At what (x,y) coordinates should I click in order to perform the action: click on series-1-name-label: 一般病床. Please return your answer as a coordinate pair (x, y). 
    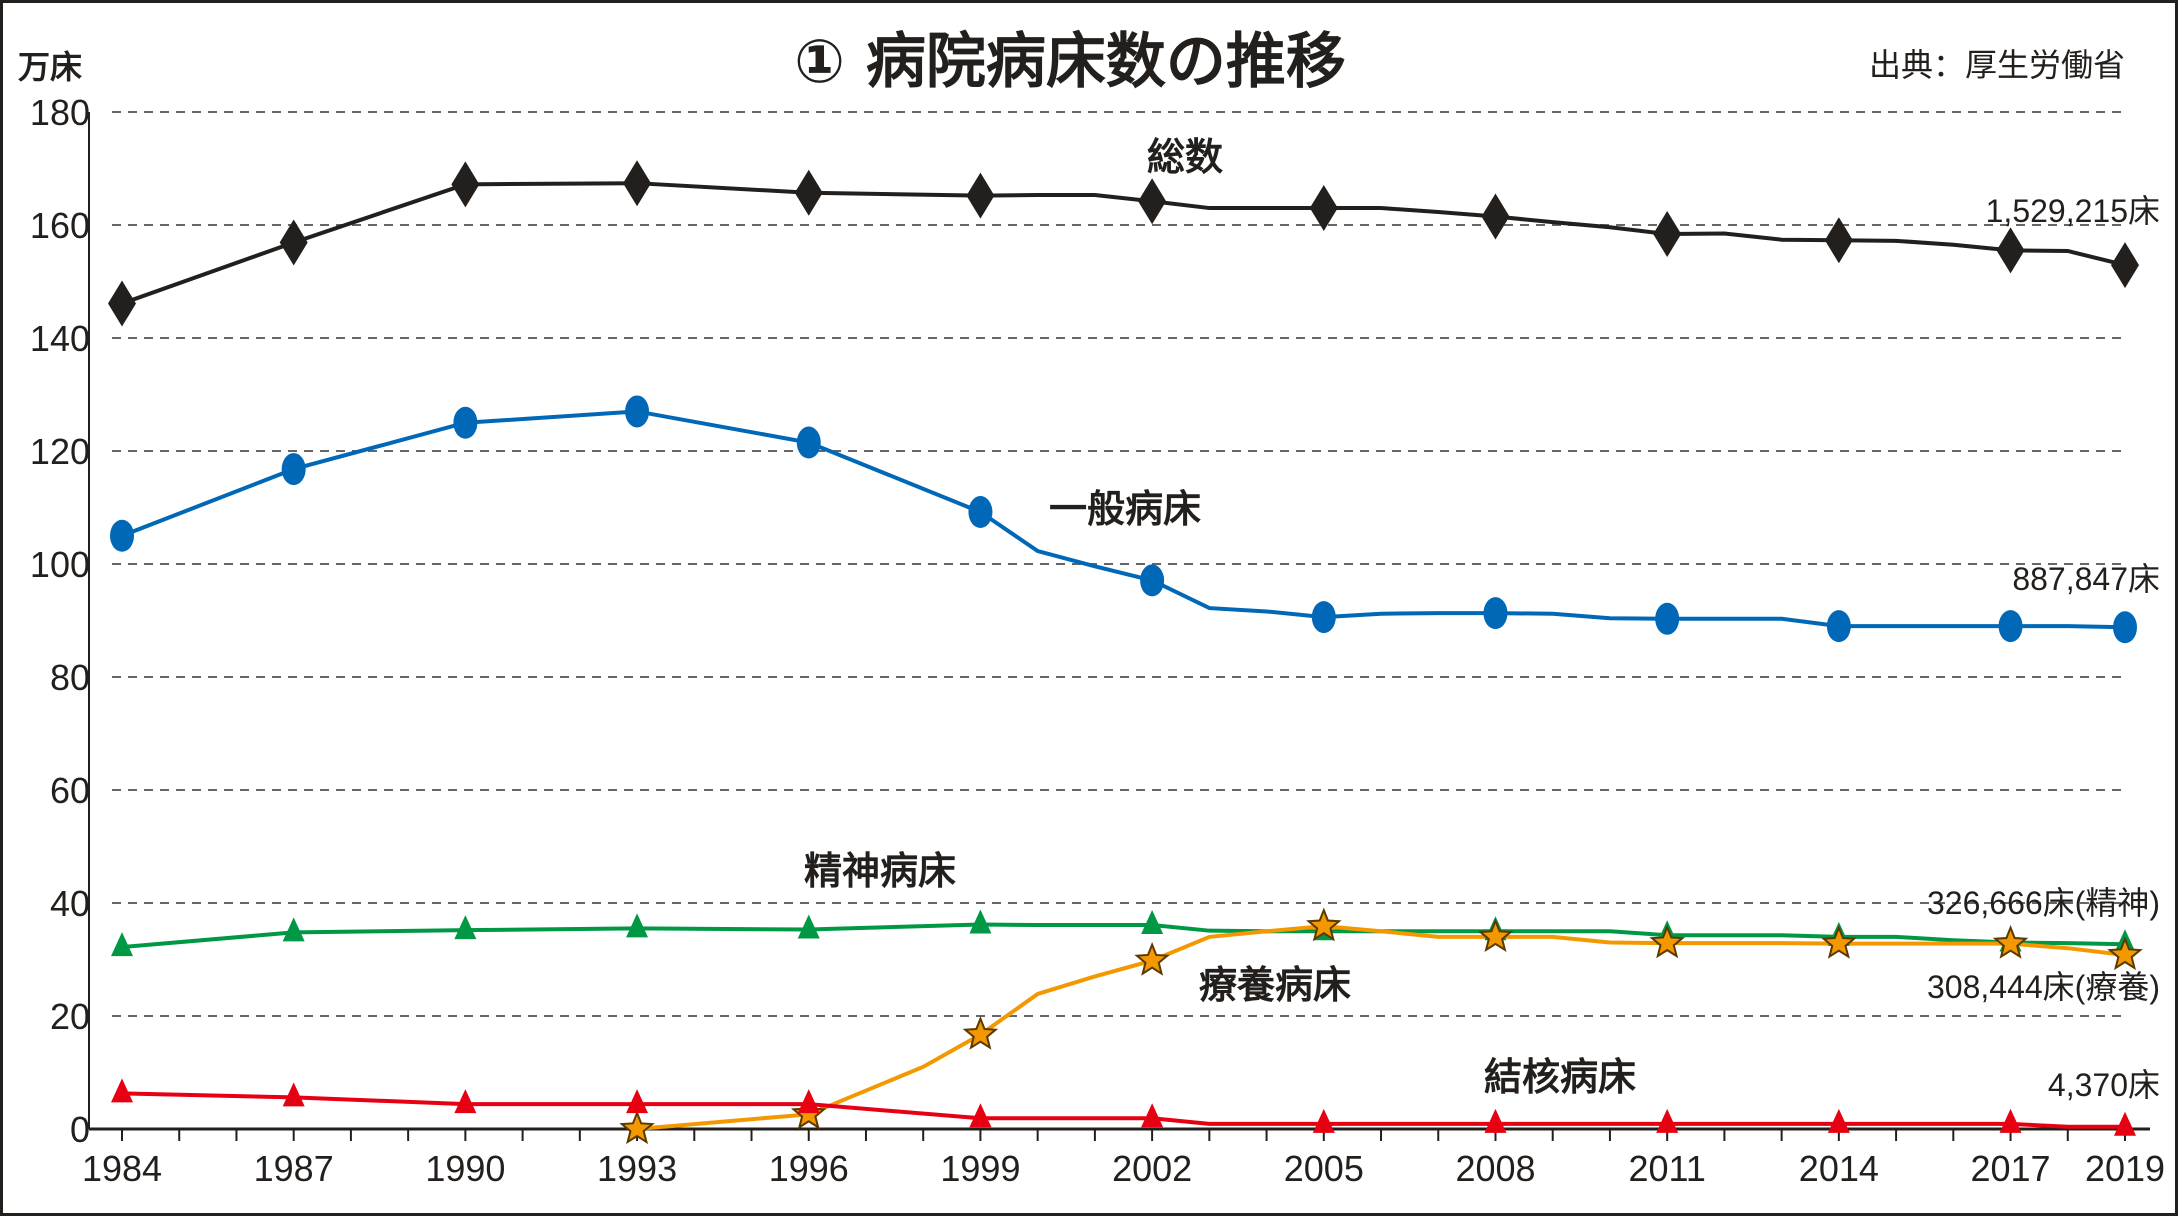
    Looking at the image, I should click on (1125, 509).